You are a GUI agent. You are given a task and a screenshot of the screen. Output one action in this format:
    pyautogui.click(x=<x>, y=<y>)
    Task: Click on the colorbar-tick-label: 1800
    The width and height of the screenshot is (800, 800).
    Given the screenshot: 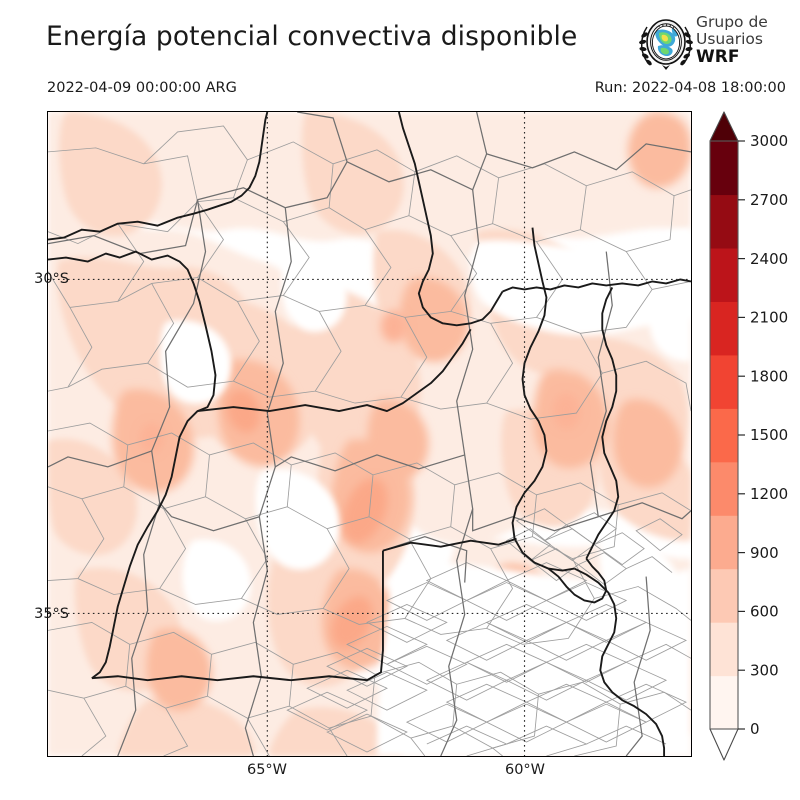 What is the action you would take?
    pyautogui.click(x=769, y=376)
    